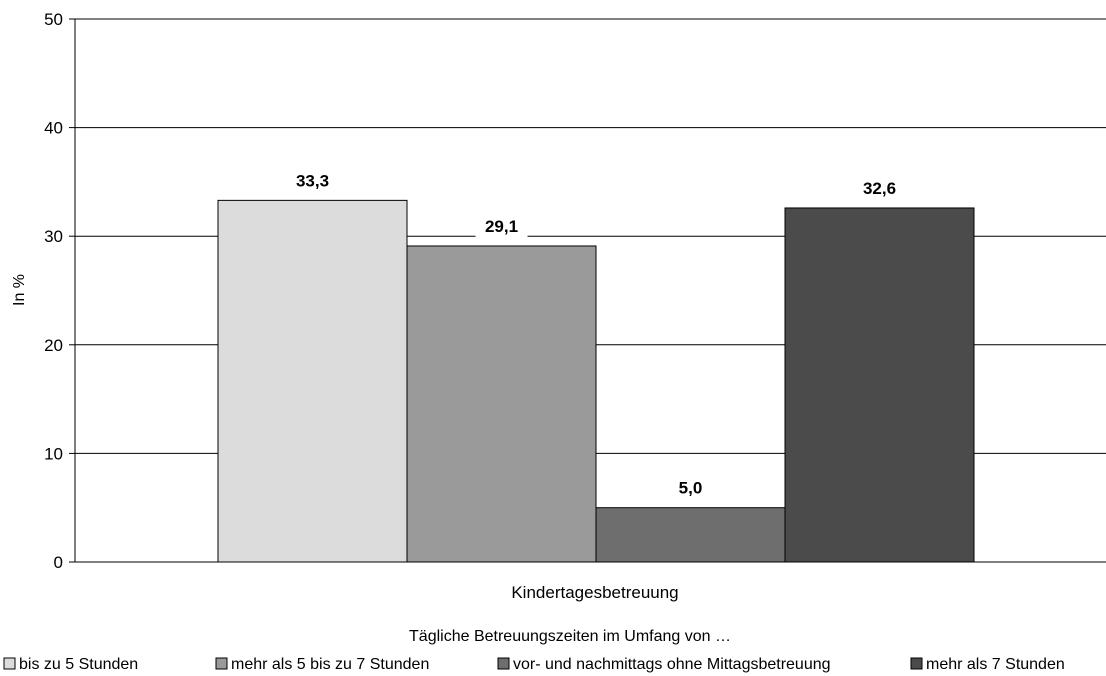 The width and height of the screenshot is (1106, 676). I want to click on y-tick-label: 10, so click(53, 453).